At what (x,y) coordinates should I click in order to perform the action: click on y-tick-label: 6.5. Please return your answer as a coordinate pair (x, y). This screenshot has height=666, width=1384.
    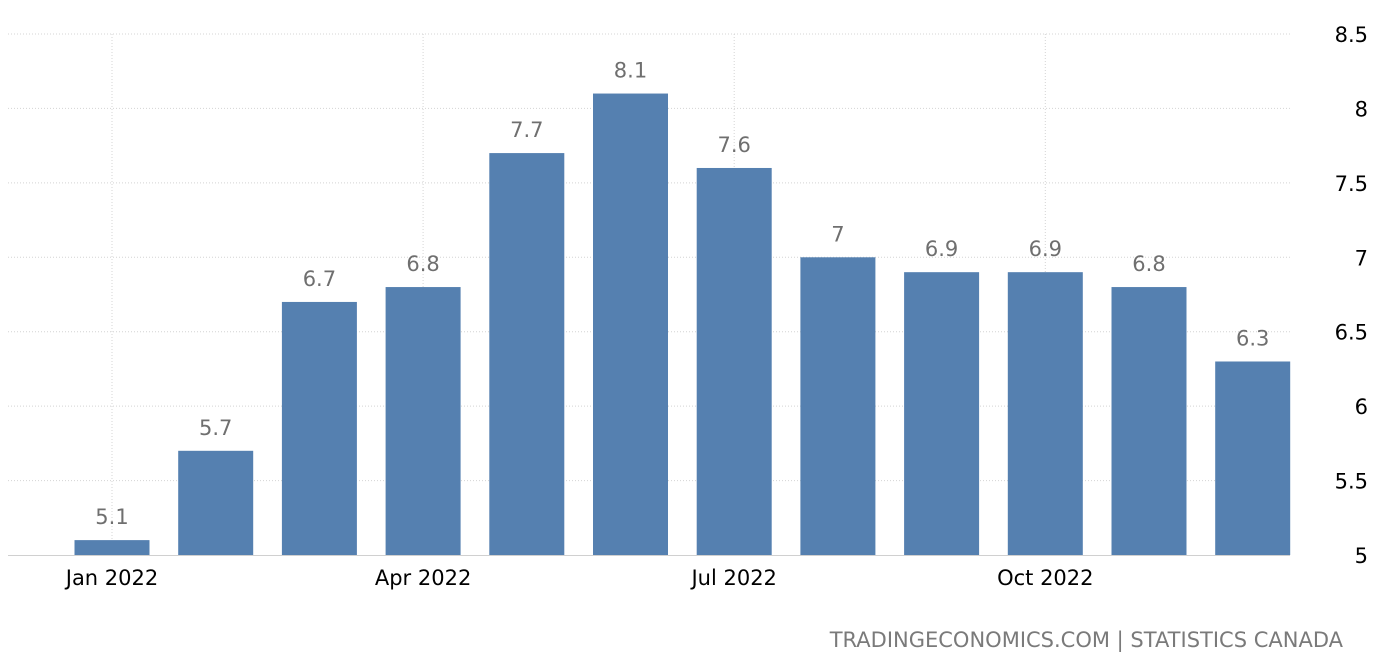
    Looking at the image, I should click on (1351, 333).